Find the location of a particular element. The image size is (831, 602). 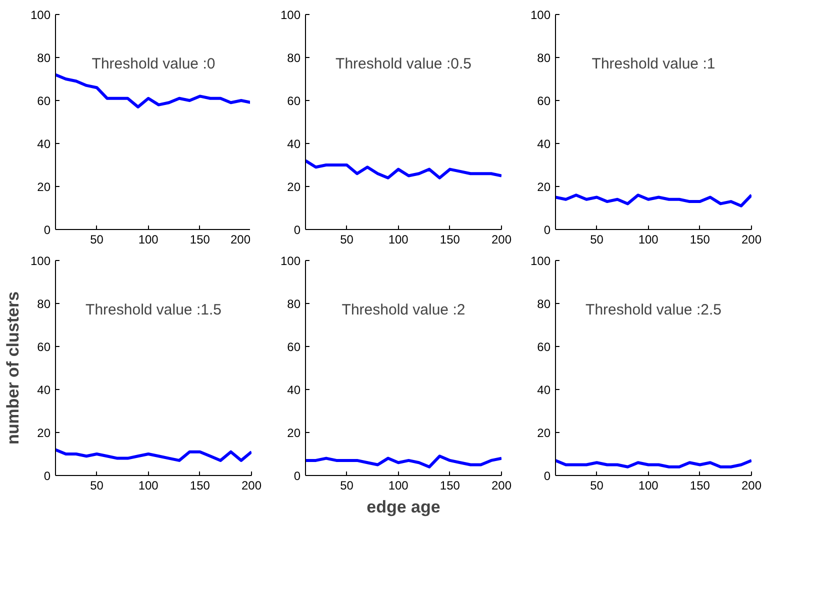

annotation: Threshold value :2 is located at coordinates (404, 309).